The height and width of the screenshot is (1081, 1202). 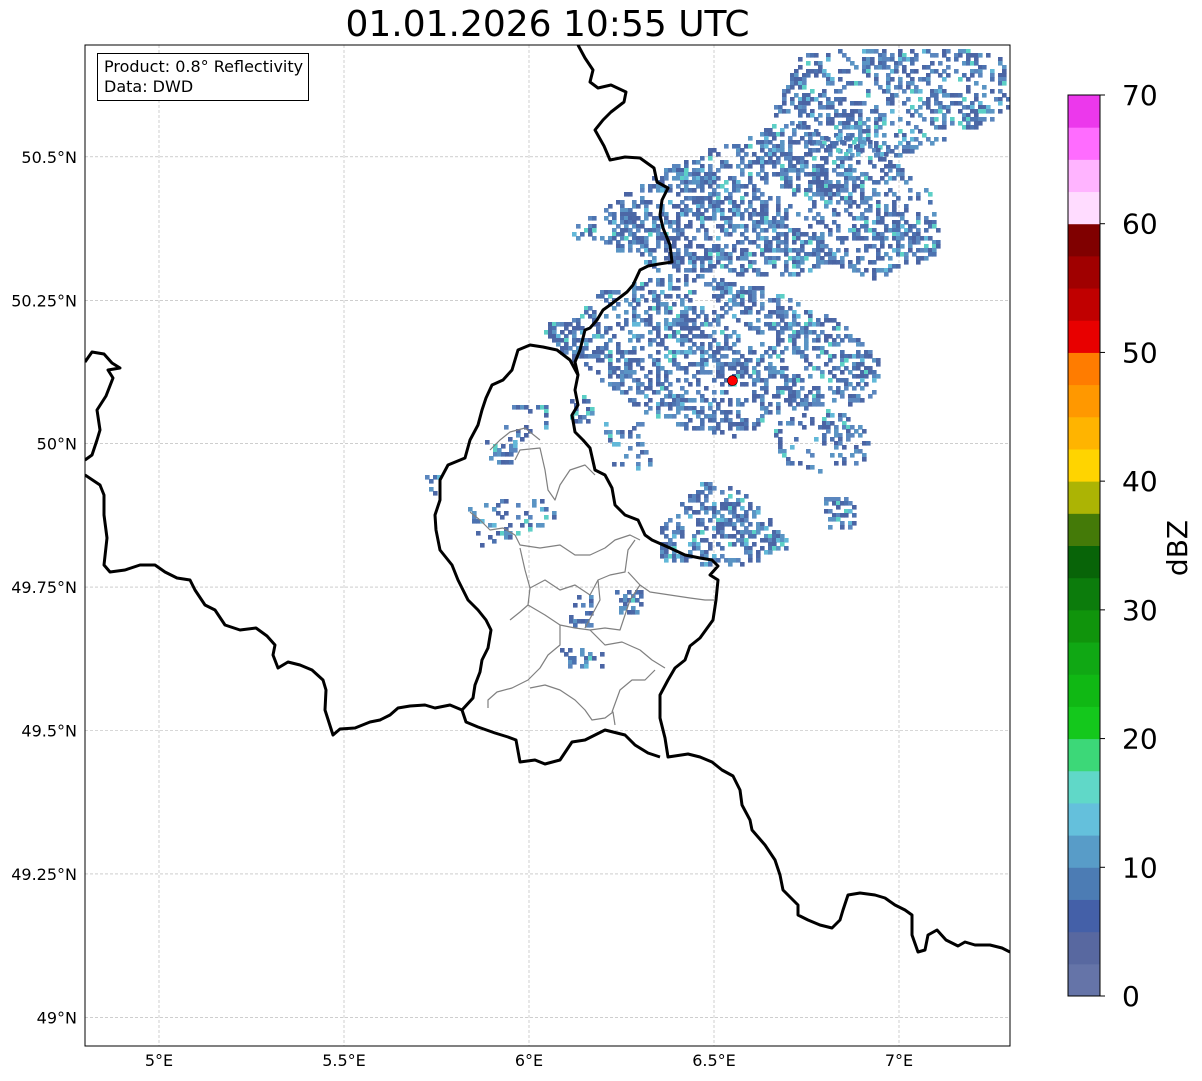 I want to click on x-tick-label: 7°E, so click(x=899, y=1060).